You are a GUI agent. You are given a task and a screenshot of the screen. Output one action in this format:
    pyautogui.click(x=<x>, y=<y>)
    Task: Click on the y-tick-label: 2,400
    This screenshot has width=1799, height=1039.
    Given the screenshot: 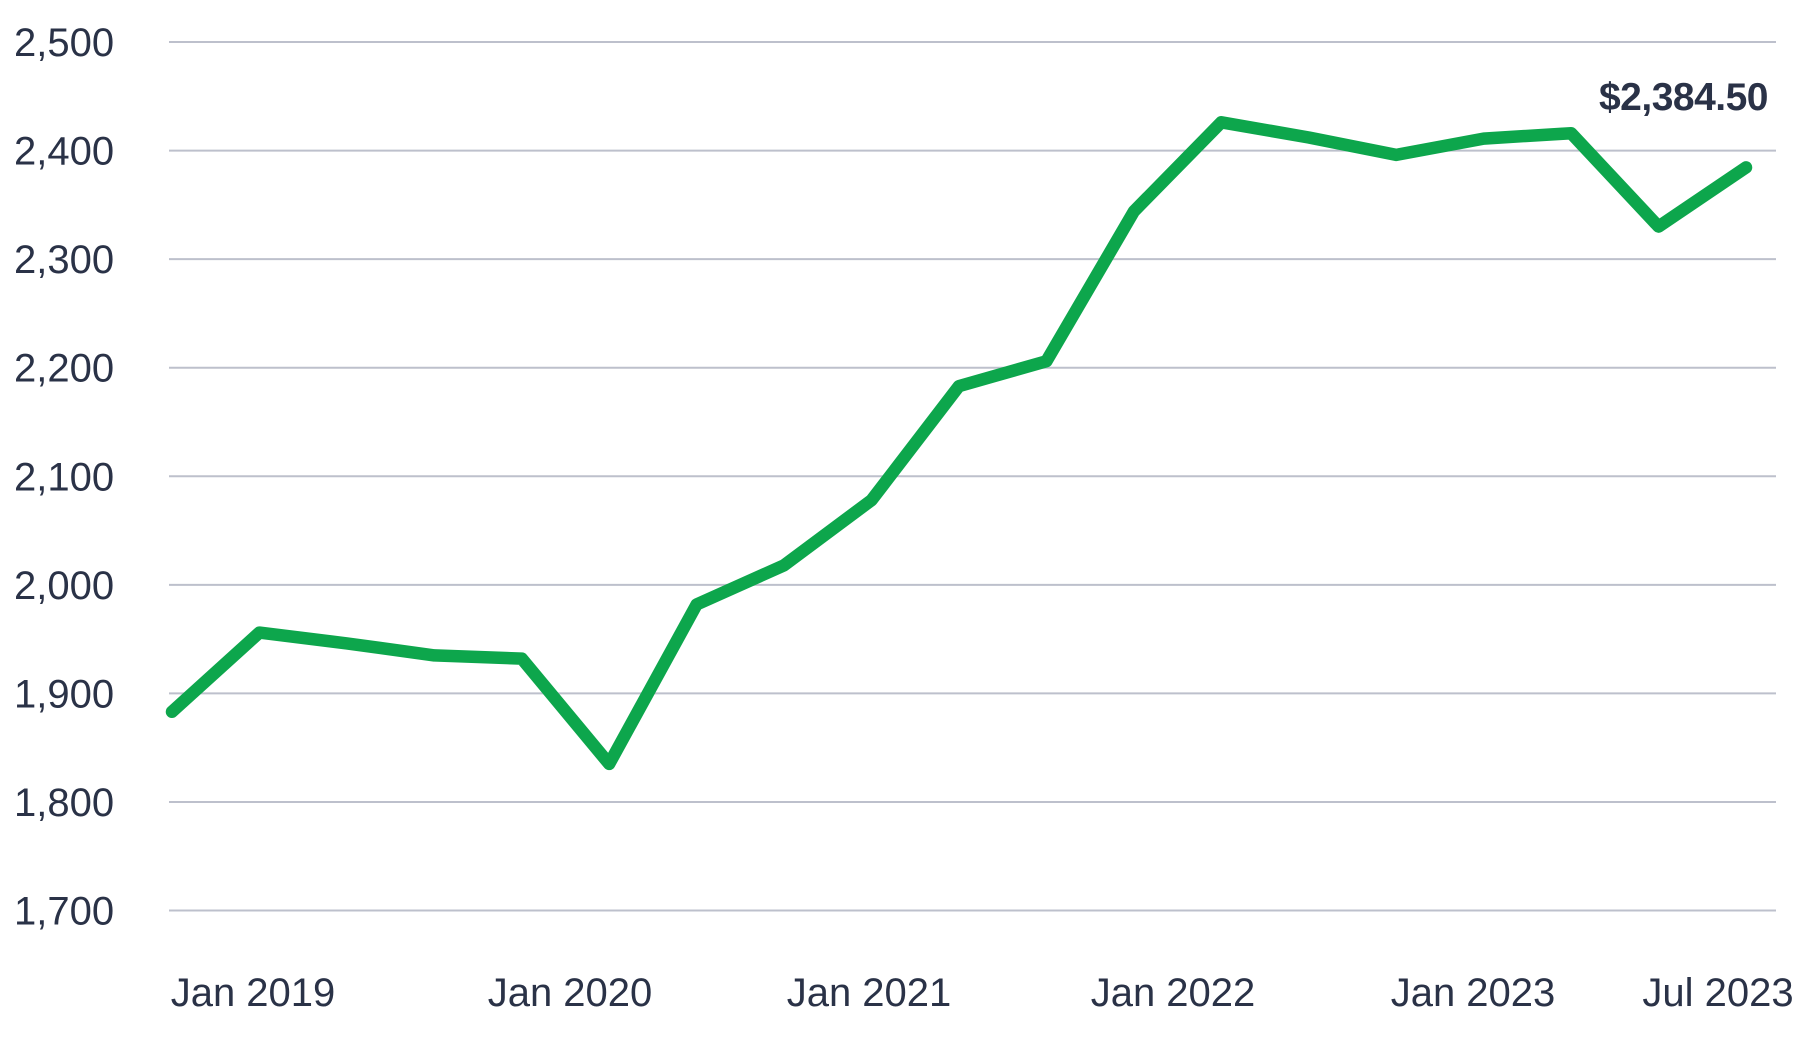 What is the action you would take?
    pyautogui.click(x=64, y=152)
    